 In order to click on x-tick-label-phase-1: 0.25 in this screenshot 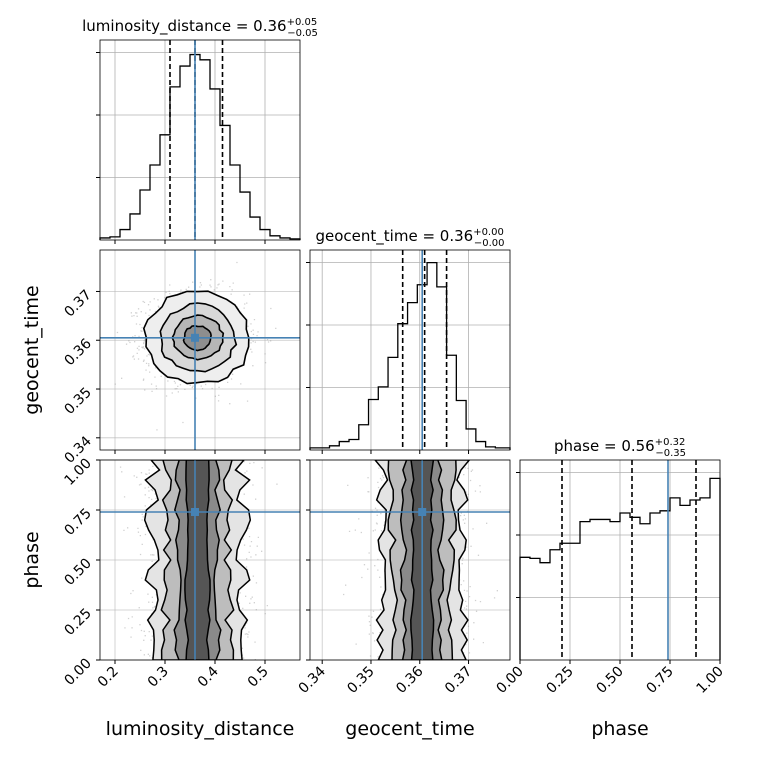, I will do `click(559, 680)`.